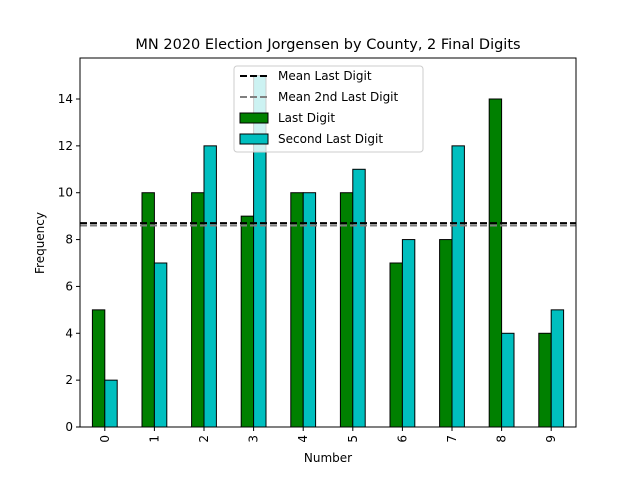 The height and width of the screenshot is (480, 640). What do you see at coordinates (254, 439) in the screenshot?
I see `x-tick-label-3: 3` at bounding box center [254, 439].